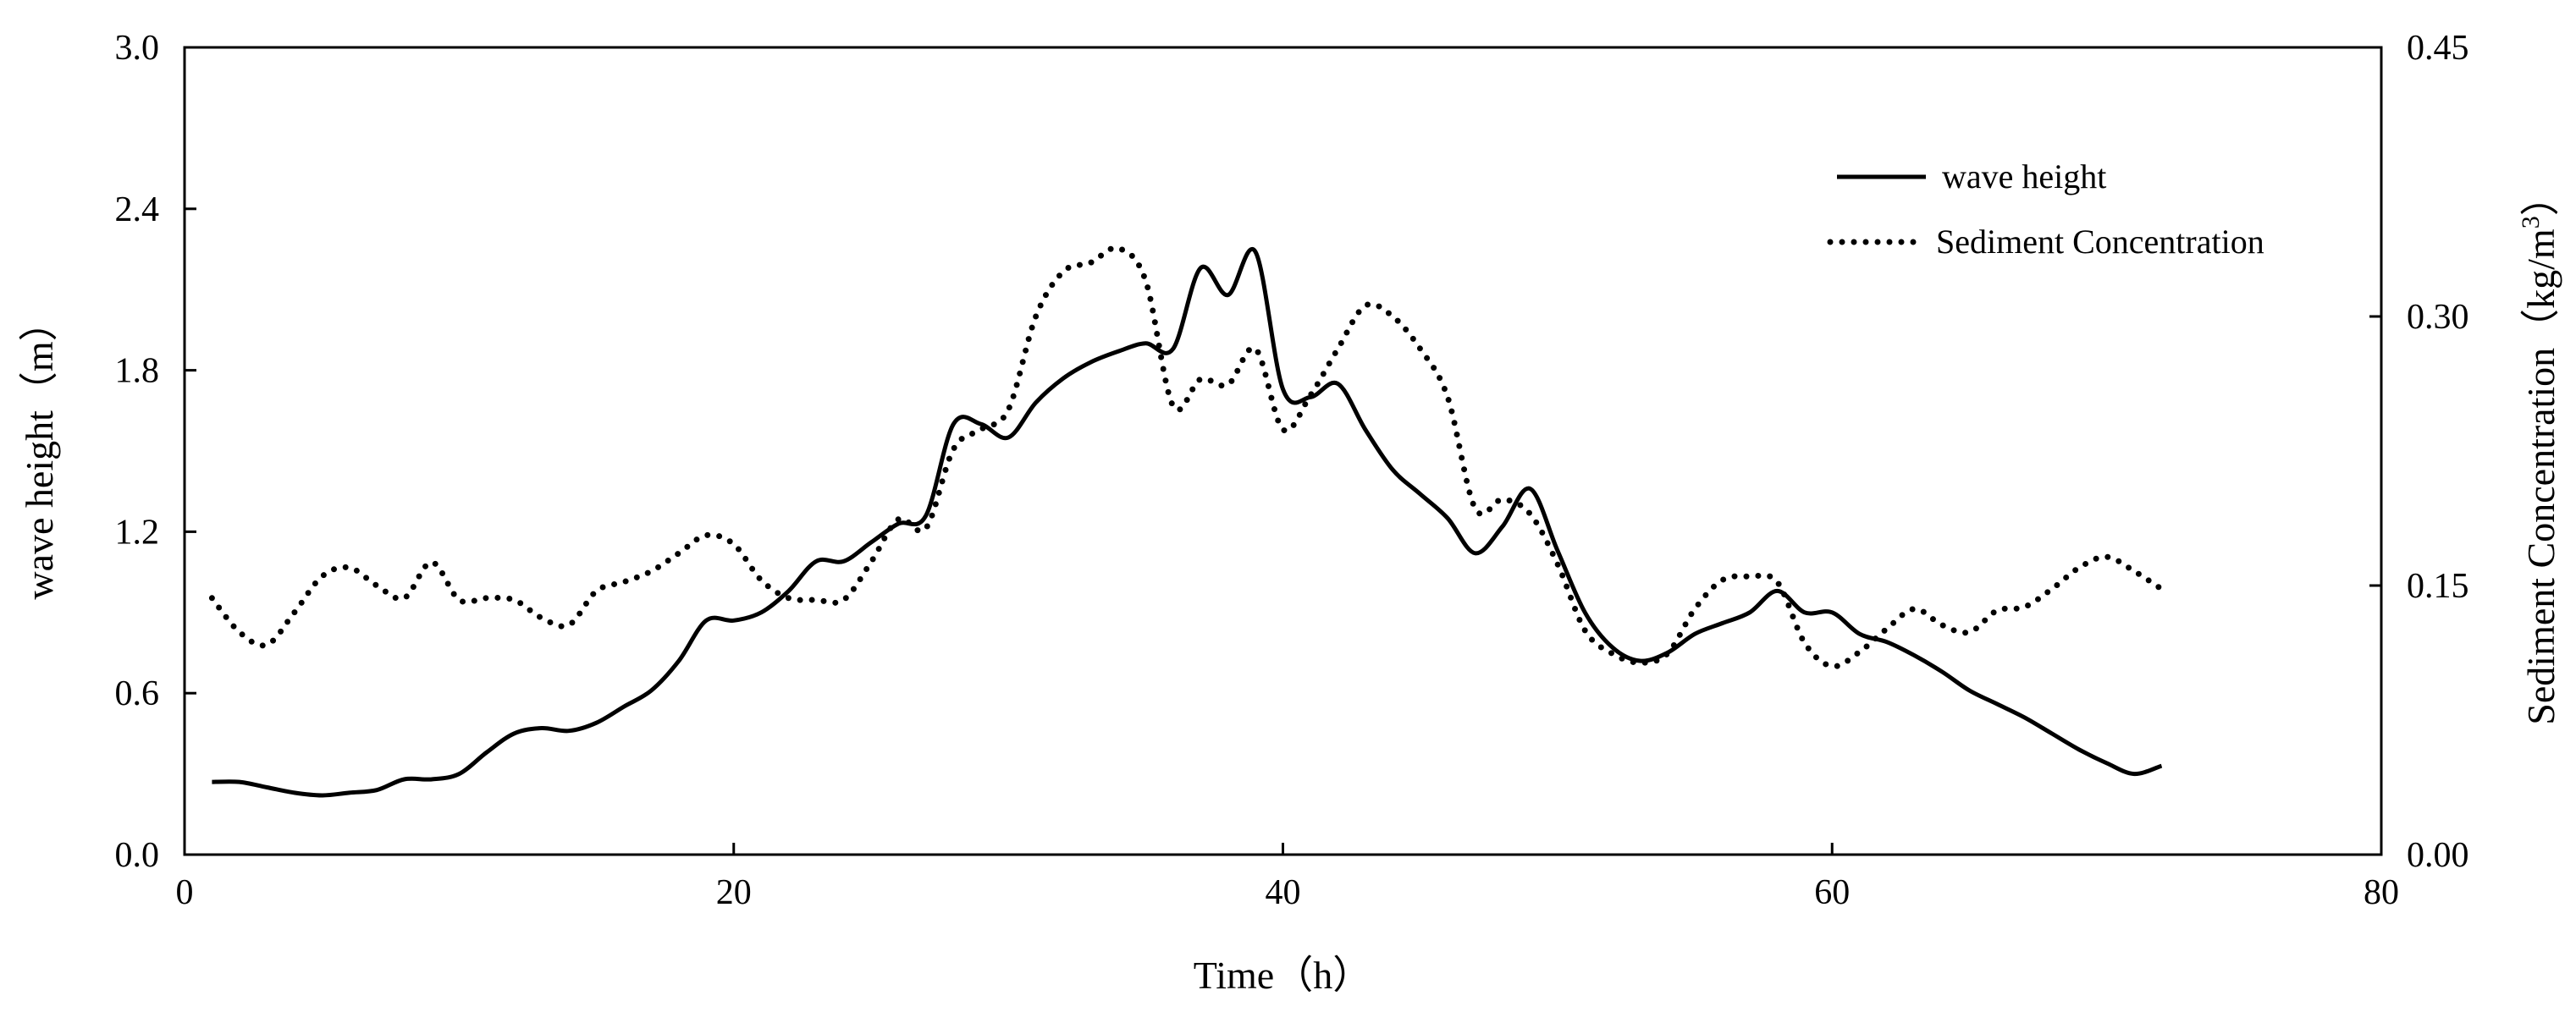 Image resolution: width=2576 pixels, height=1012 pixels. I want to click on x-tick-label: 80, so click(2382, 892).